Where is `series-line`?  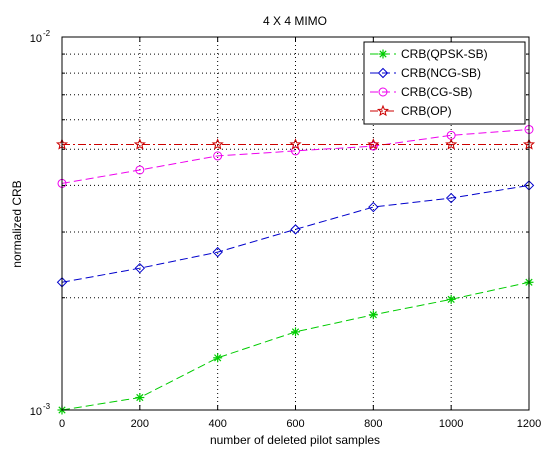 series-line is located at coordinates (295, 156).